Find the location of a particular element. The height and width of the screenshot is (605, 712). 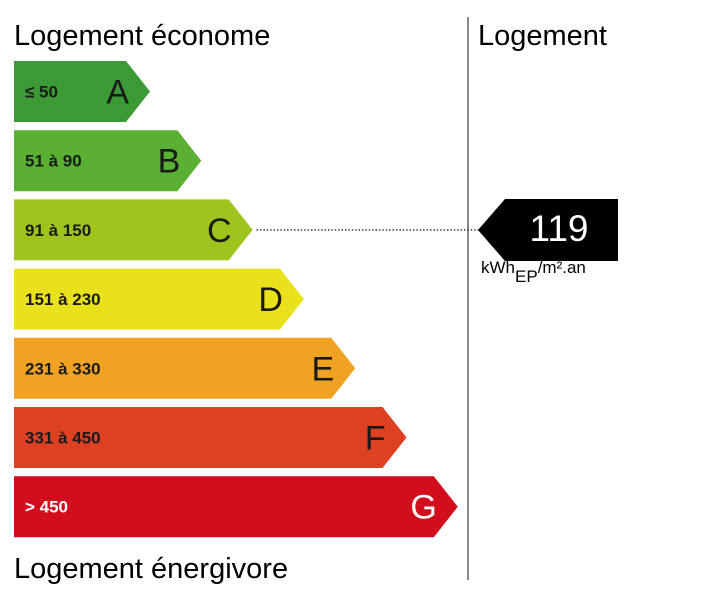

column-divider is located at coordinates (468, 298).